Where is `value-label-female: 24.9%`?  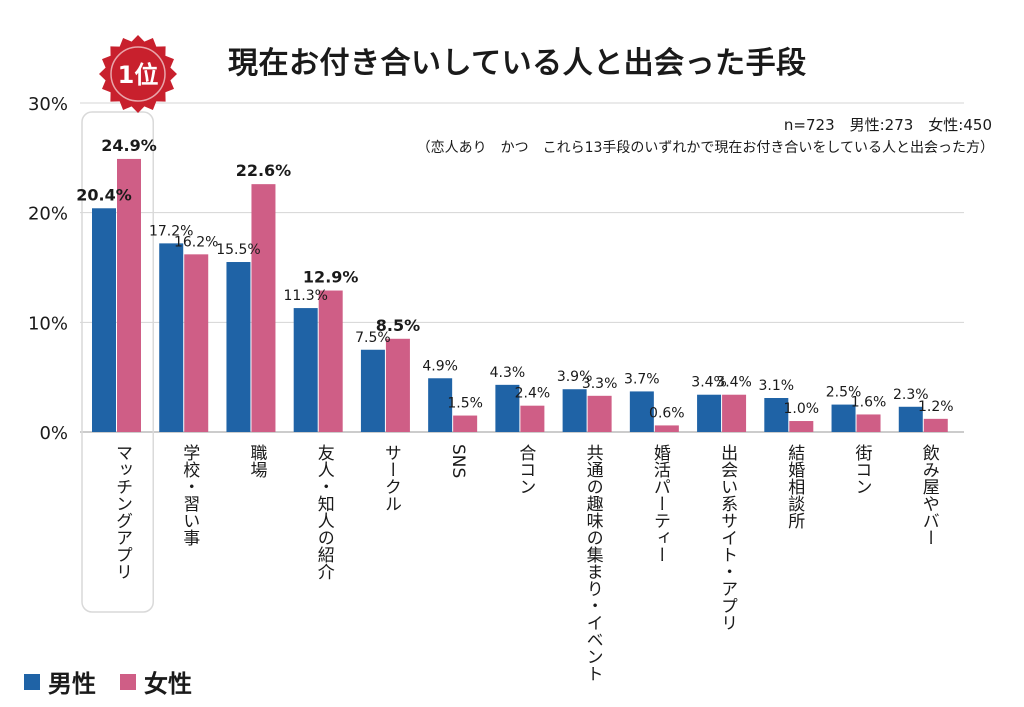
value-label-female: 24.9% is located at coordinates (129, 145).